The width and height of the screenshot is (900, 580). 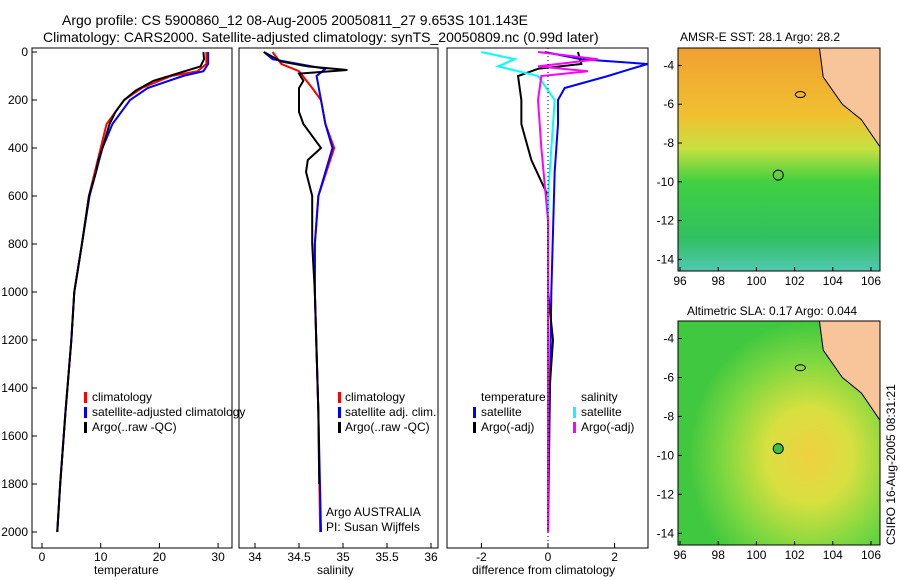 I want to click on side-label: CSIRO 16-Aug-2005 08:31:21, so click(x=891, y=464).